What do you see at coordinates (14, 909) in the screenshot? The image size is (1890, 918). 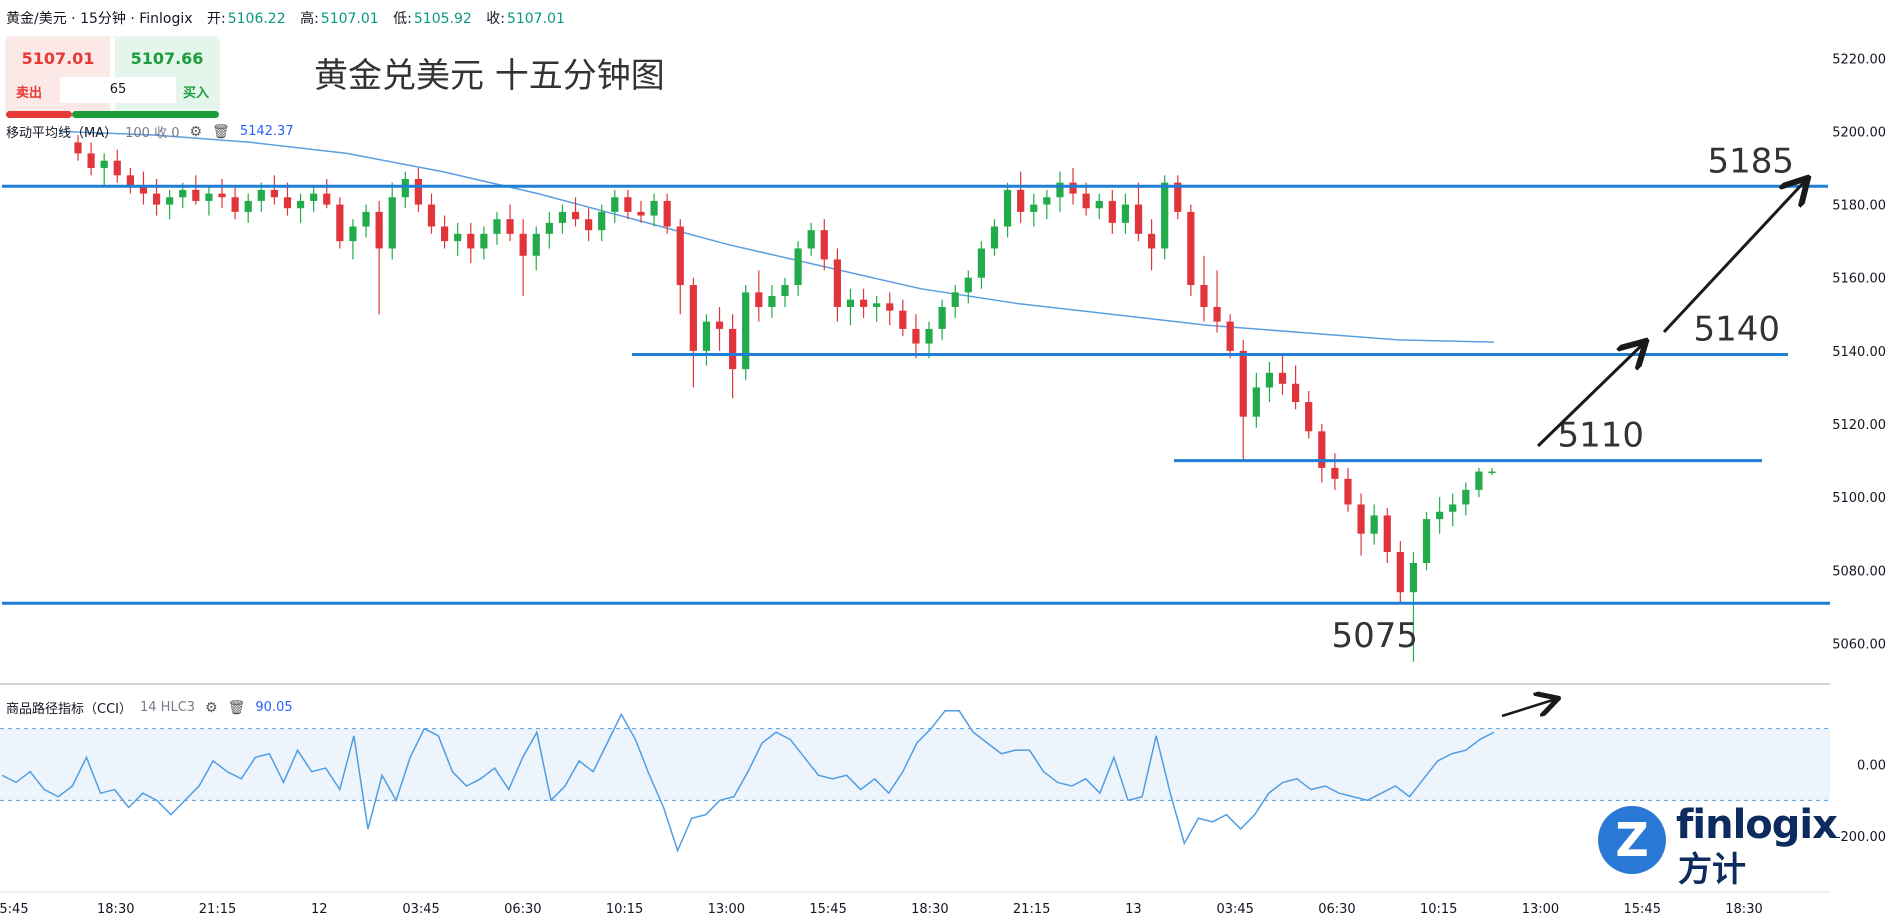 I see `time-tick-label: 5:45` at bounding box center [14, 909].